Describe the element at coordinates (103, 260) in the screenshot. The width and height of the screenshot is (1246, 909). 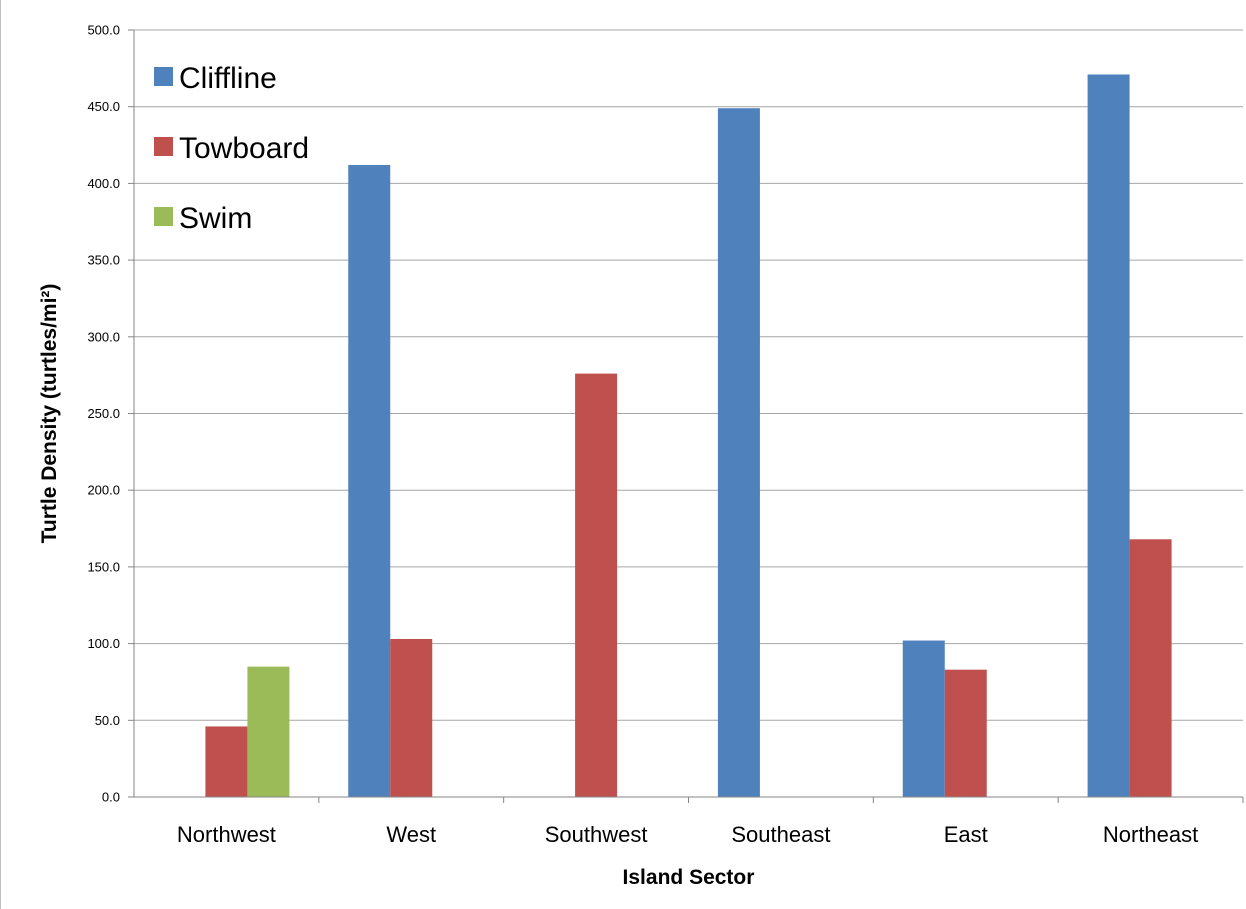
I see `y-tick-label: 350.0` at that location.